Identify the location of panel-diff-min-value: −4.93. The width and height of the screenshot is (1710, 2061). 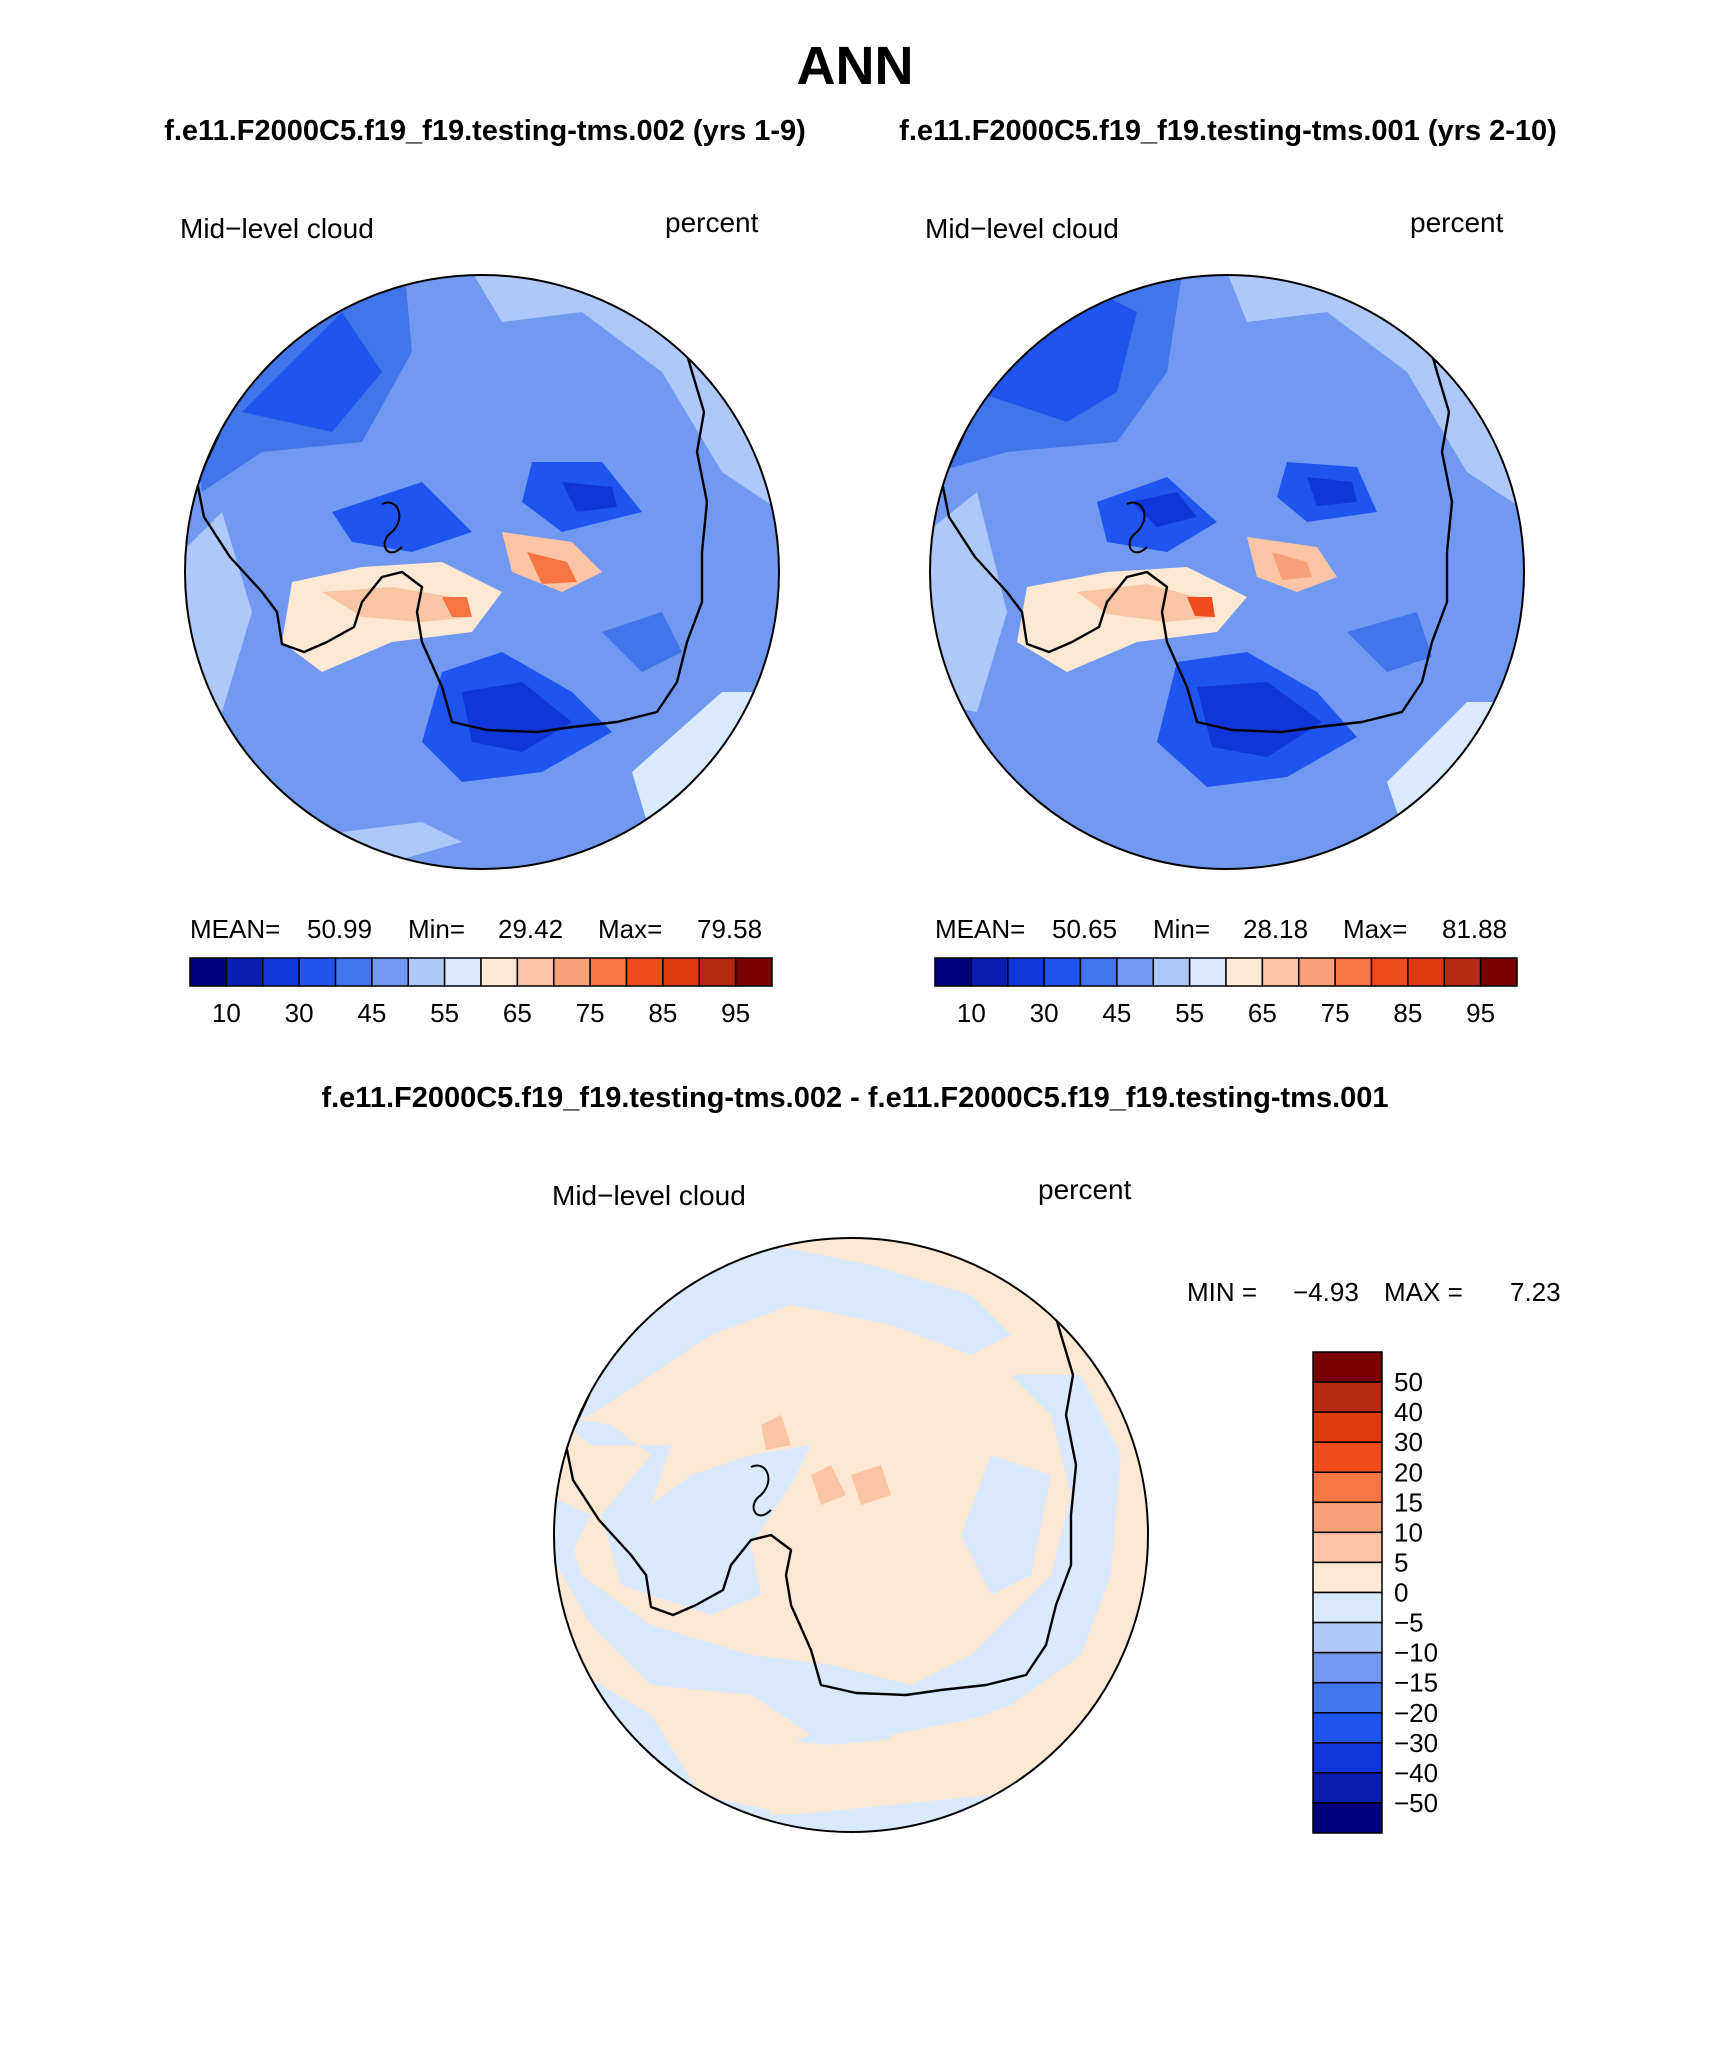
(1326, 1292).